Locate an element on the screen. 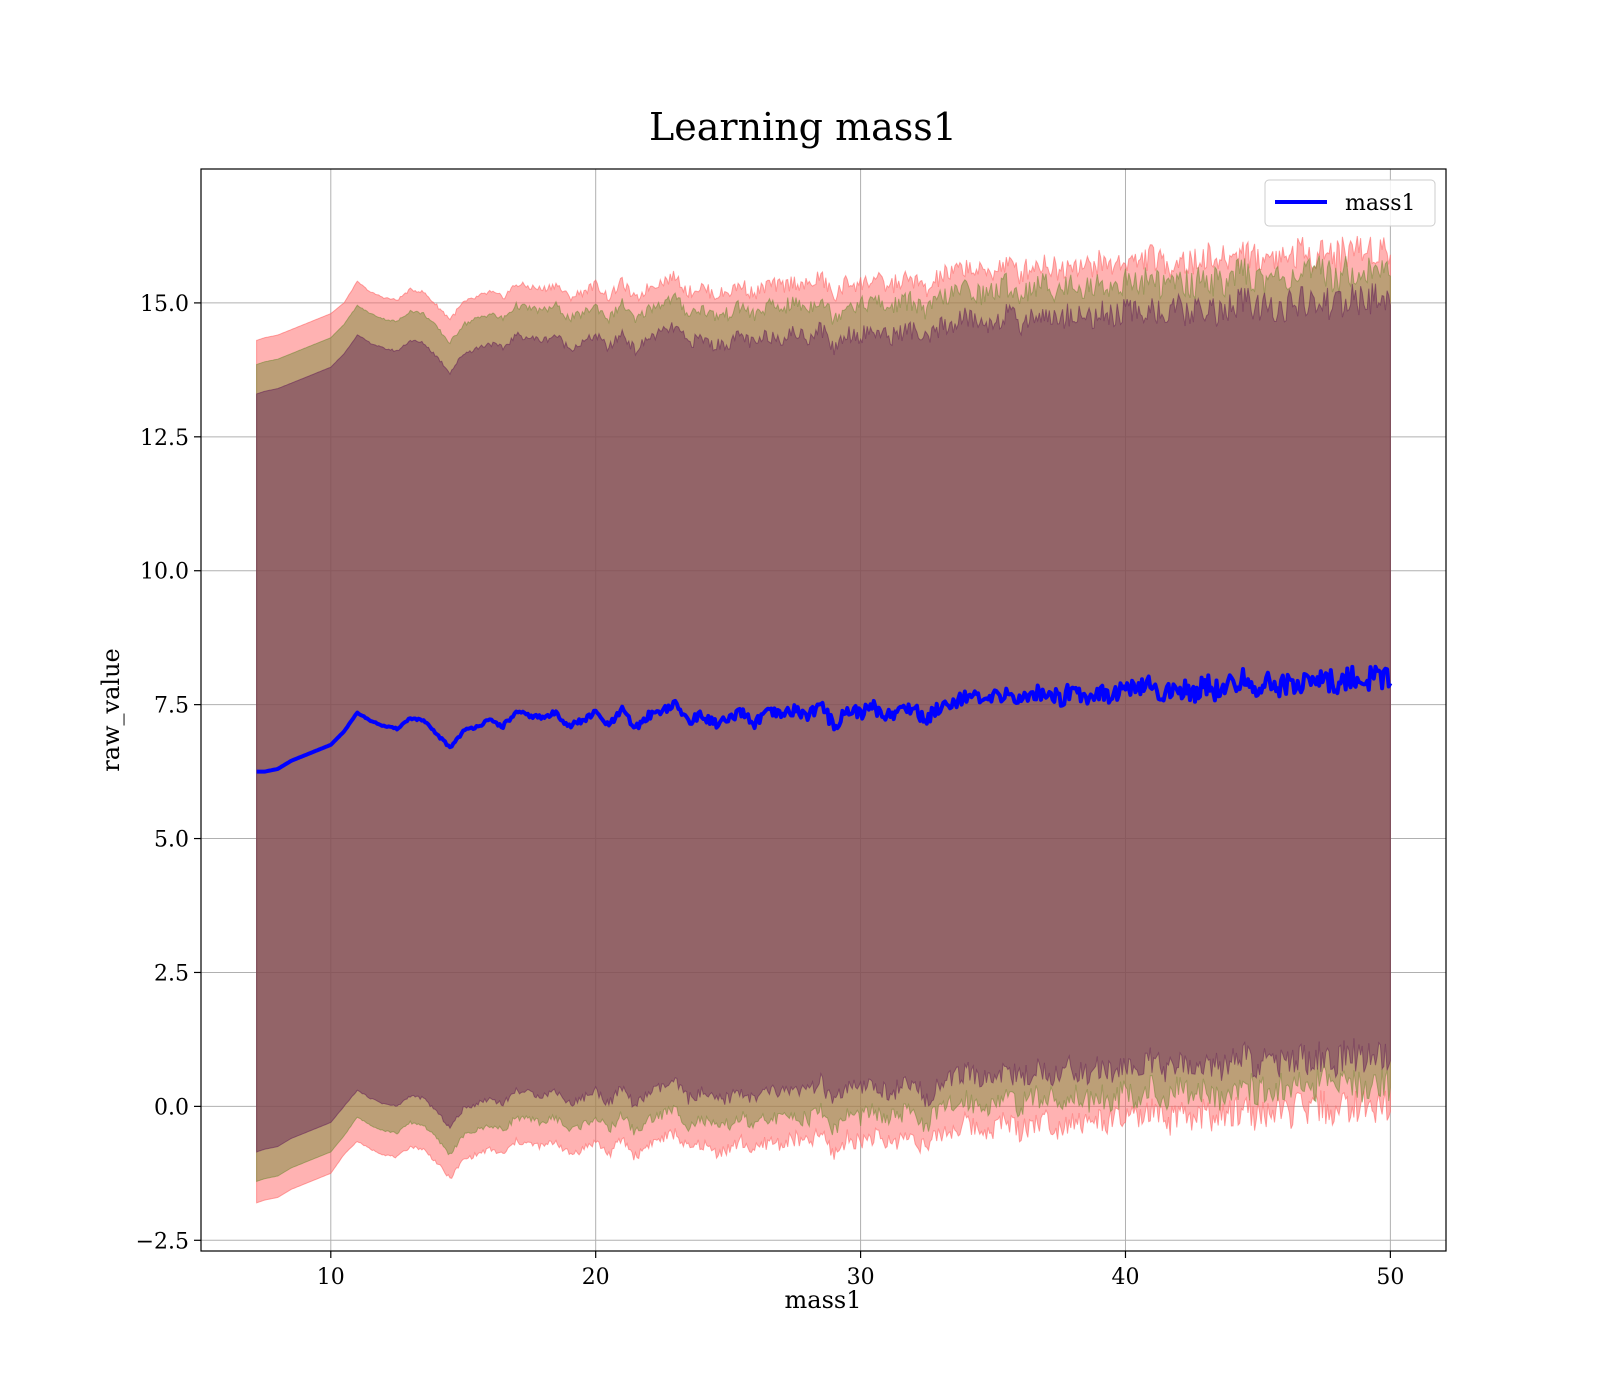 The width and height of the screenshot is (1600, 1400). x-tick-label: 20 is located at coordinates (596, 1277).